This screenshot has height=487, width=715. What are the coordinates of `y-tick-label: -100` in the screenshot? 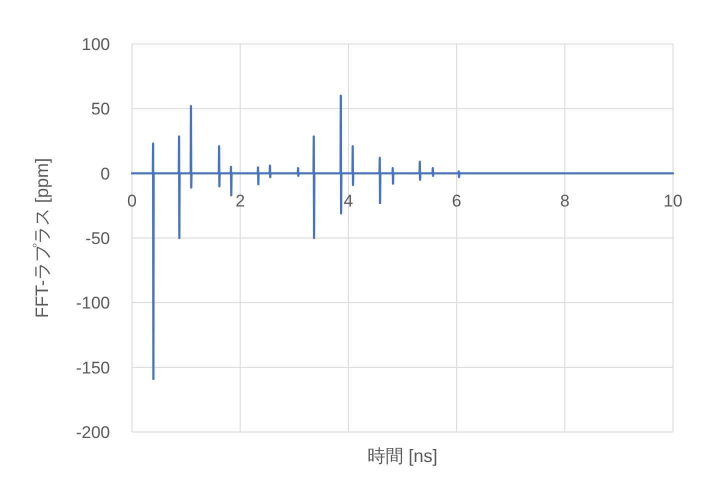 It's located at (93, 303).